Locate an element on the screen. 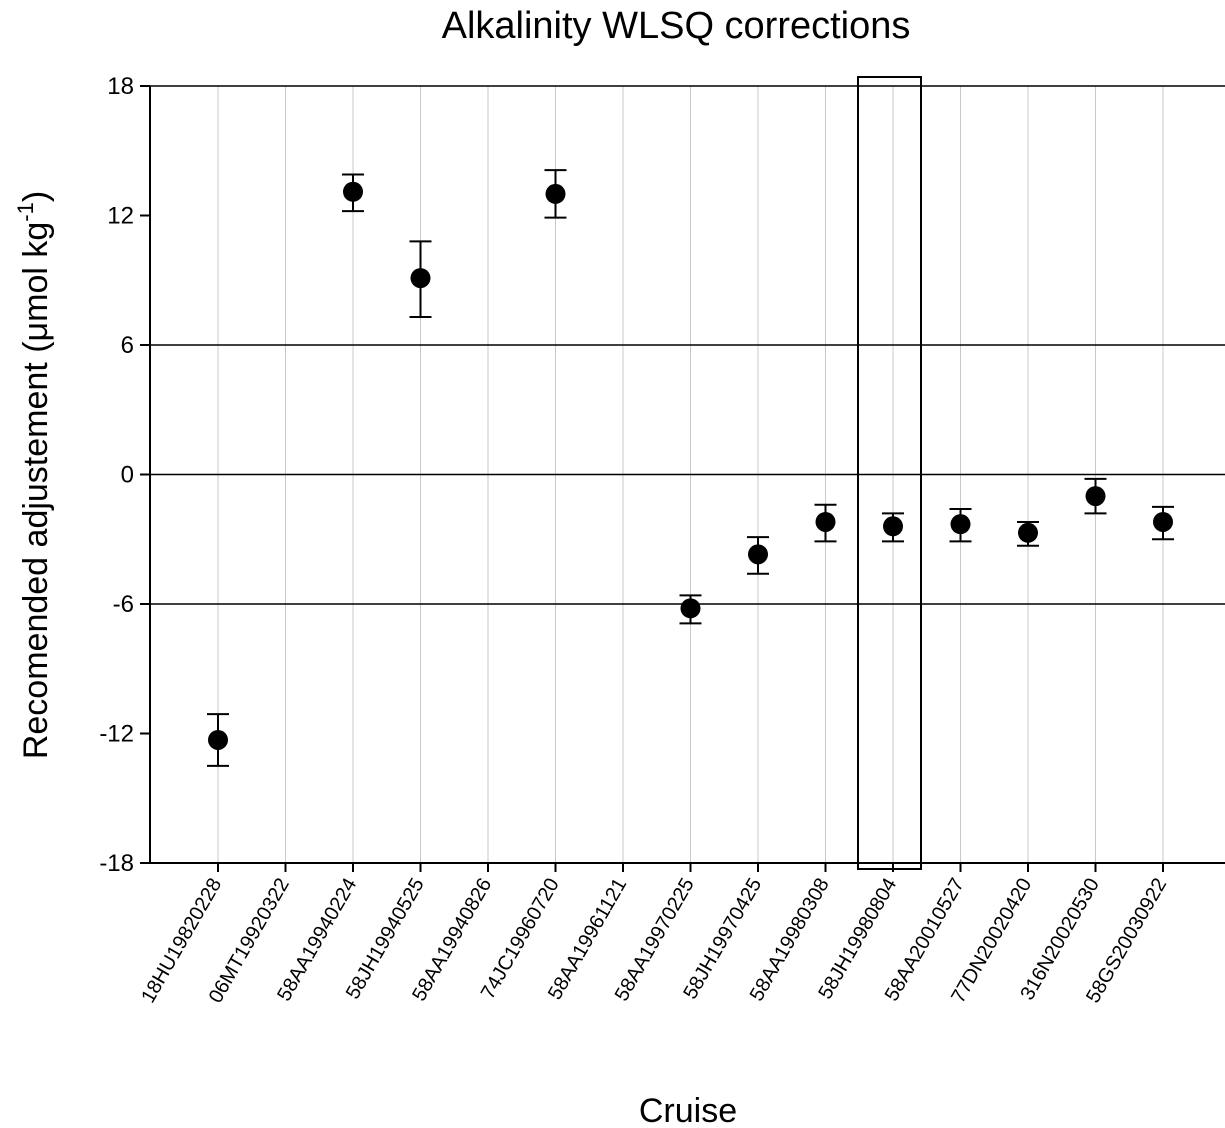 Image resolution: width=1225 pixels, height=1128 pixels. y-tick-label: 18 is located at coordinates (120, 86).